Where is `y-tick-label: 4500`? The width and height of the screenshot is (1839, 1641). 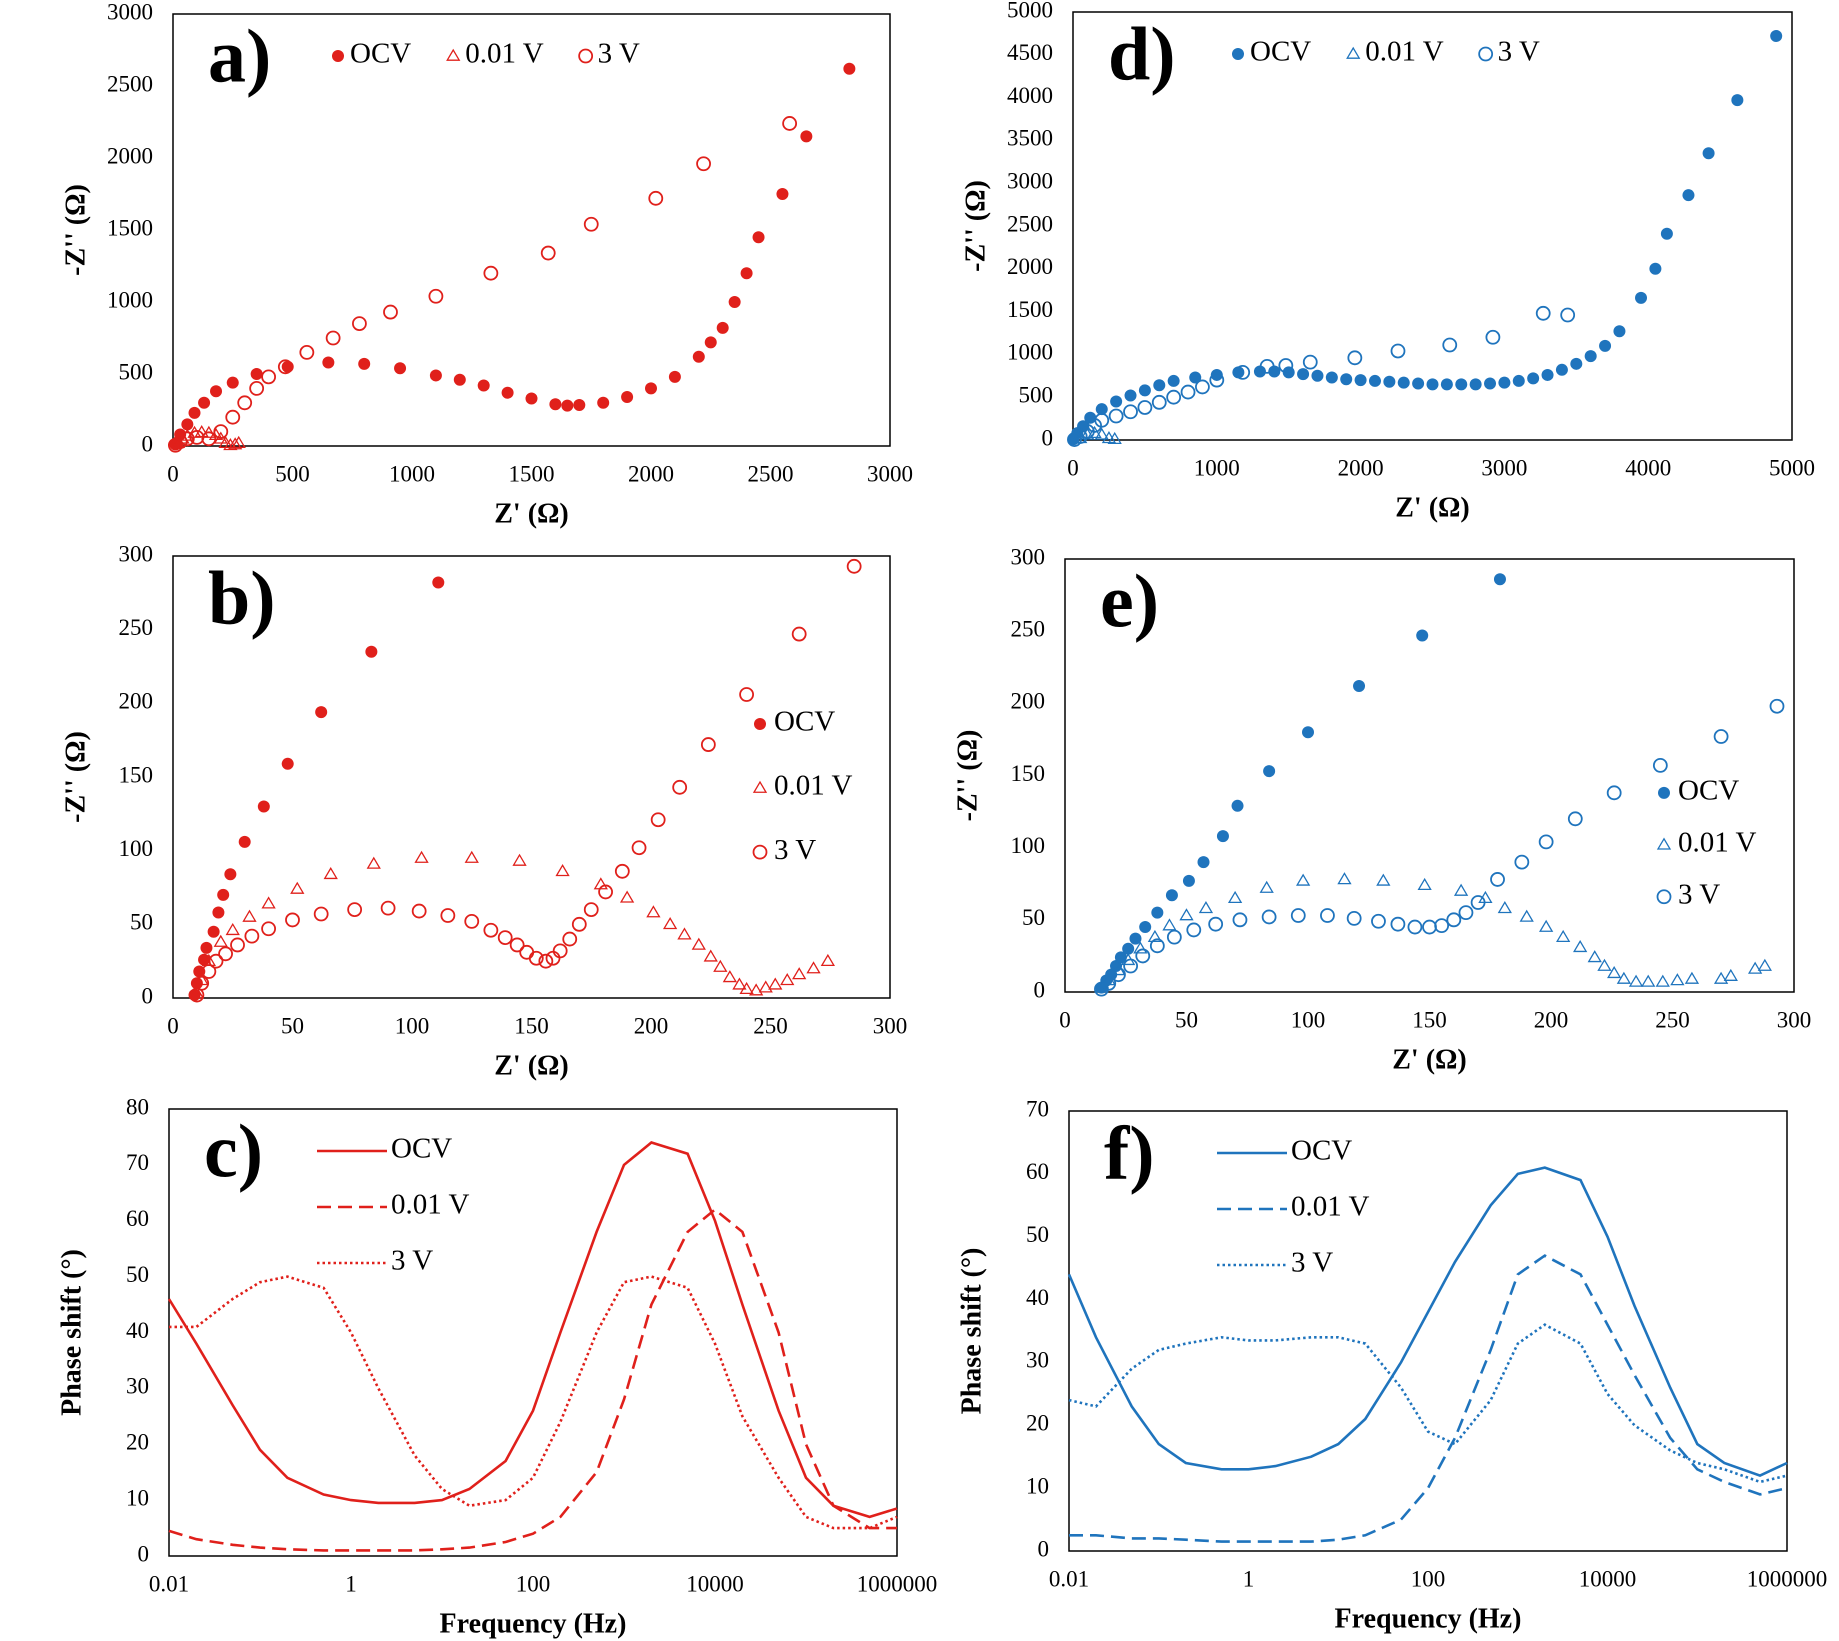
y-tick-label: 4500 is located at coordinates (1030, 52).